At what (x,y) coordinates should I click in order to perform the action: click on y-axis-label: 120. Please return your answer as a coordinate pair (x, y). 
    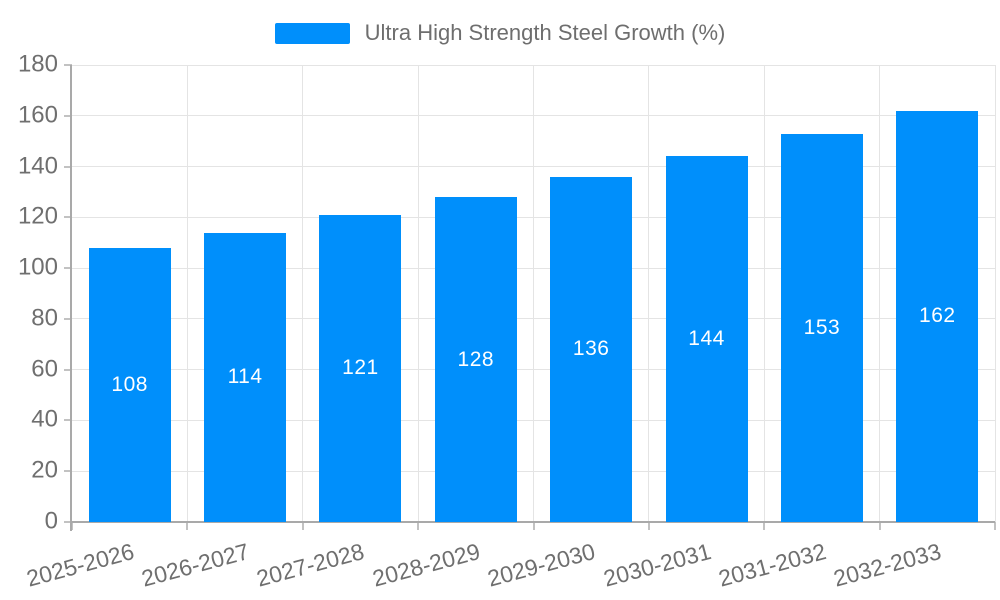
    Looking at the image, I should click on (37, 216).